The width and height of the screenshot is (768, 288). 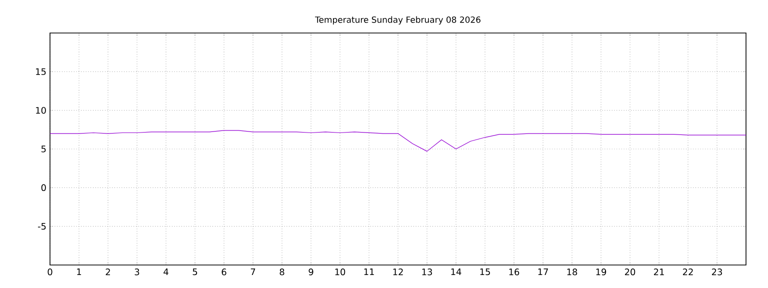 What do you see at coordinates (195, 272) in the screenshot?
I see `x-tick-label: 5` at bounding box center [195, 272].